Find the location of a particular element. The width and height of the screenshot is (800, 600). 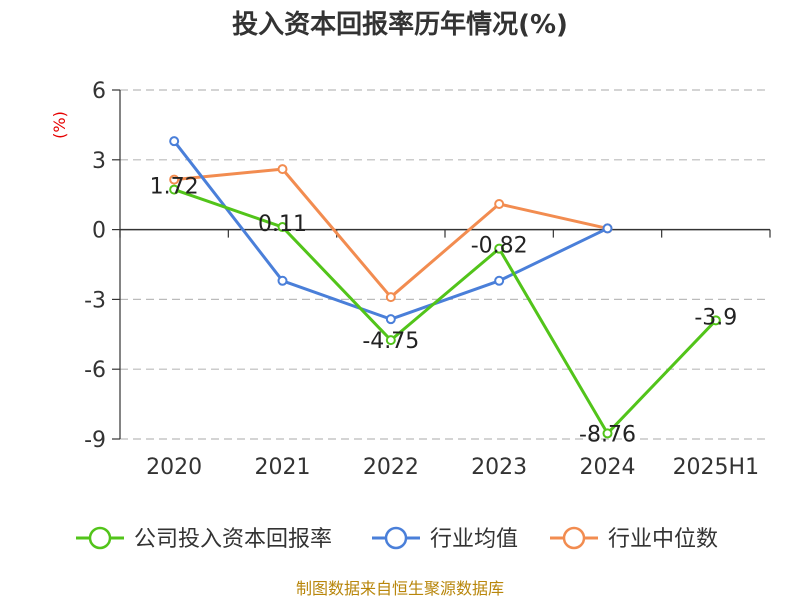

data-label: -3.9 is located at coordinates (715, 317).